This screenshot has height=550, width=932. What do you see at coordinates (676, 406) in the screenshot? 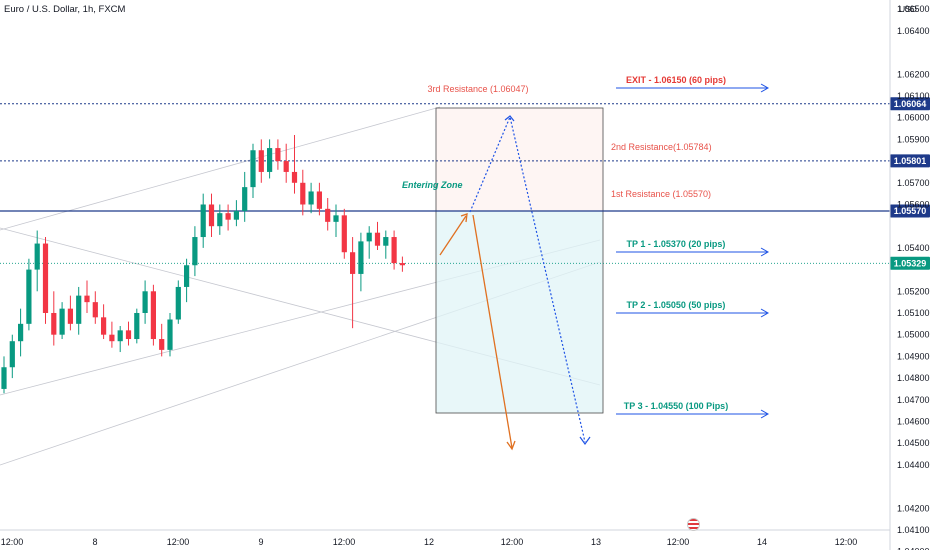
I see `annotation-tp3: TP 3 - 1.04550 (100 Pips)` at bounding box center [676, 406].